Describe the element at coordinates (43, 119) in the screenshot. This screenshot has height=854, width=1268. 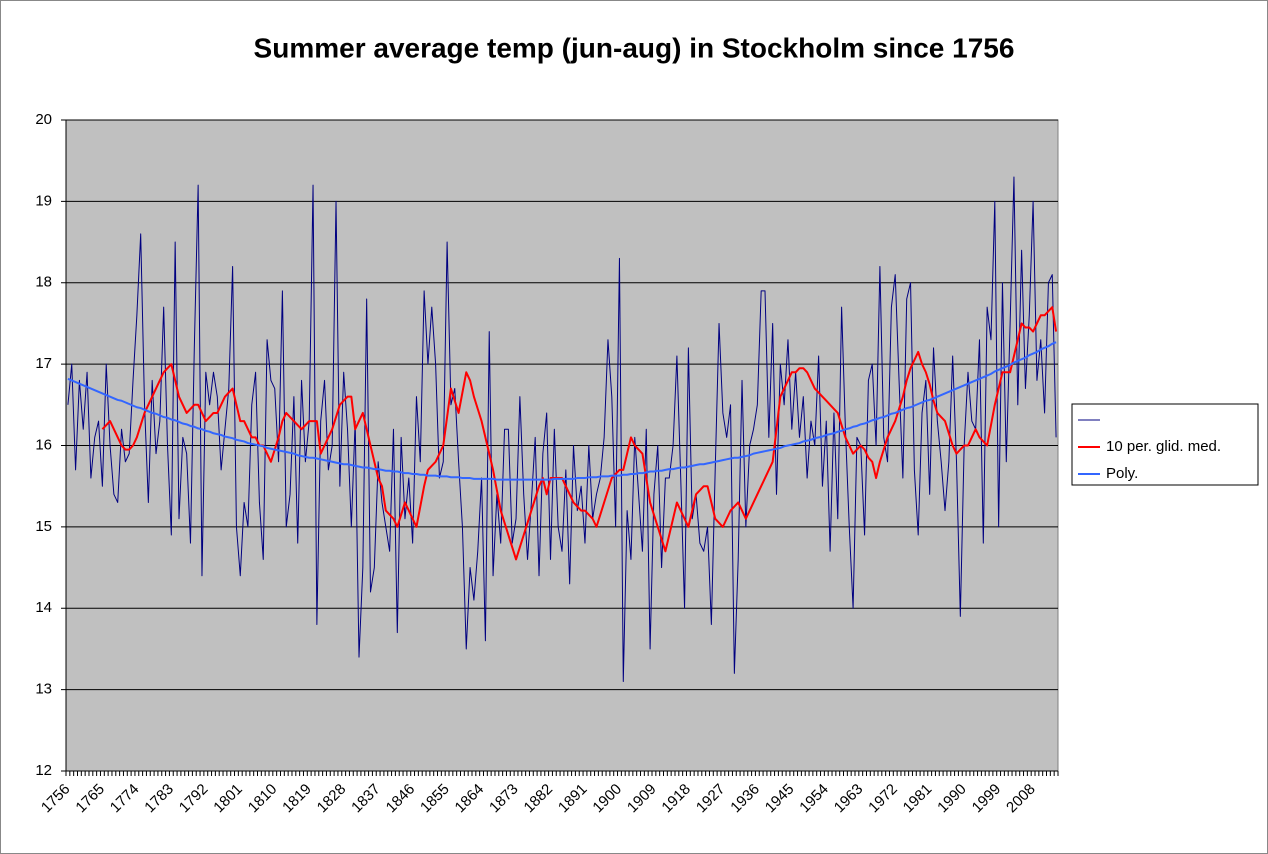
I see `y-tick-label: 20` at that location.